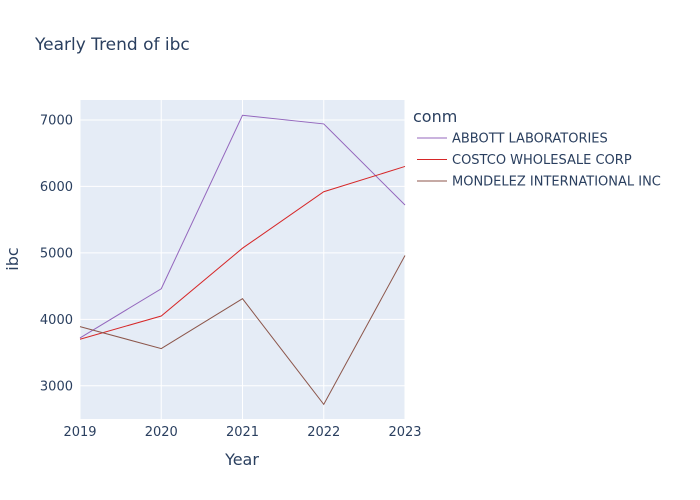  I want to click on x-tick-label: 2022, so click(323, 432).